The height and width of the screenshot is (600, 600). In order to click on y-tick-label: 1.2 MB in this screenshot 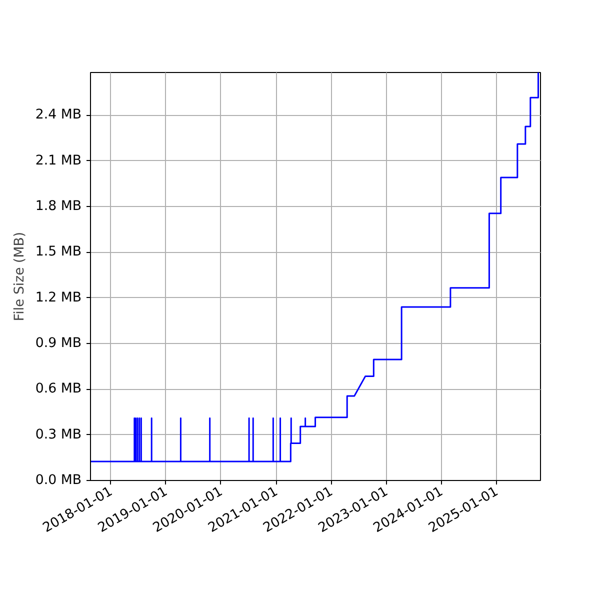, I will do `click(58, 298)`.